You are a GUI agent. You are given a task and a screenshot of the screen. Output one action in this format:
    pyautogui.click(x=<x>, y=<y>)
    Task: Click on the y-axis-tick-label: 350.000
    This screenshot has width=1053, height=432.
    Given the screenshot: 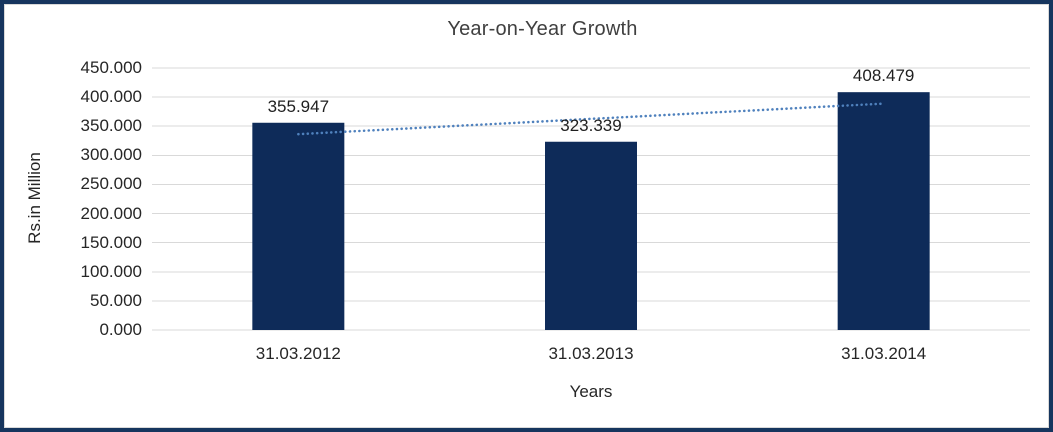 What is the action you would take?
    pyautogui.click(x=111, y=126)
    